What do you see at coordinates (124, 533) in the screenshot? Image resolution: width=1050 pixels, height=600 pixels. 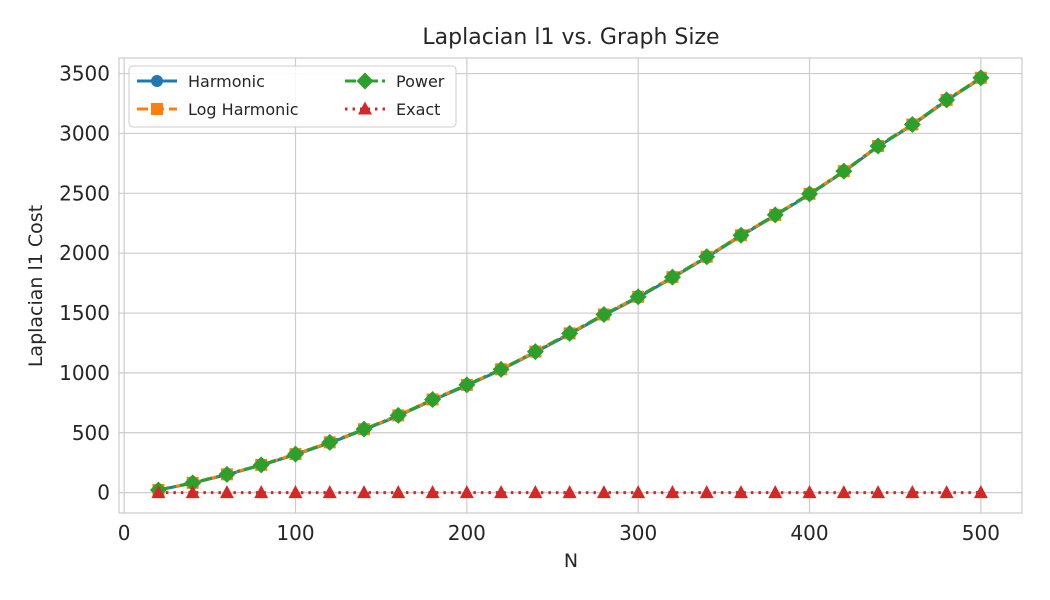 I see `x-tick-label: 0` at bounding box center [124, 533].